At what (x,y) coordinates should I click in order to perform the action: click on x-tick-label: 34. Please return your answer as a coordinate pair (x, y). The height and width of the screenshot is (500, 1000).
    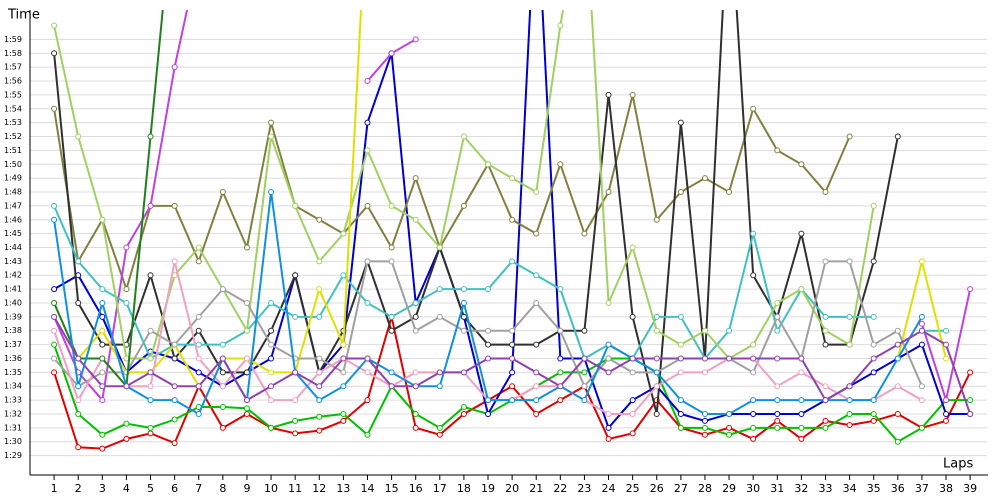
    Looking at the image, I should click on (850, 488).